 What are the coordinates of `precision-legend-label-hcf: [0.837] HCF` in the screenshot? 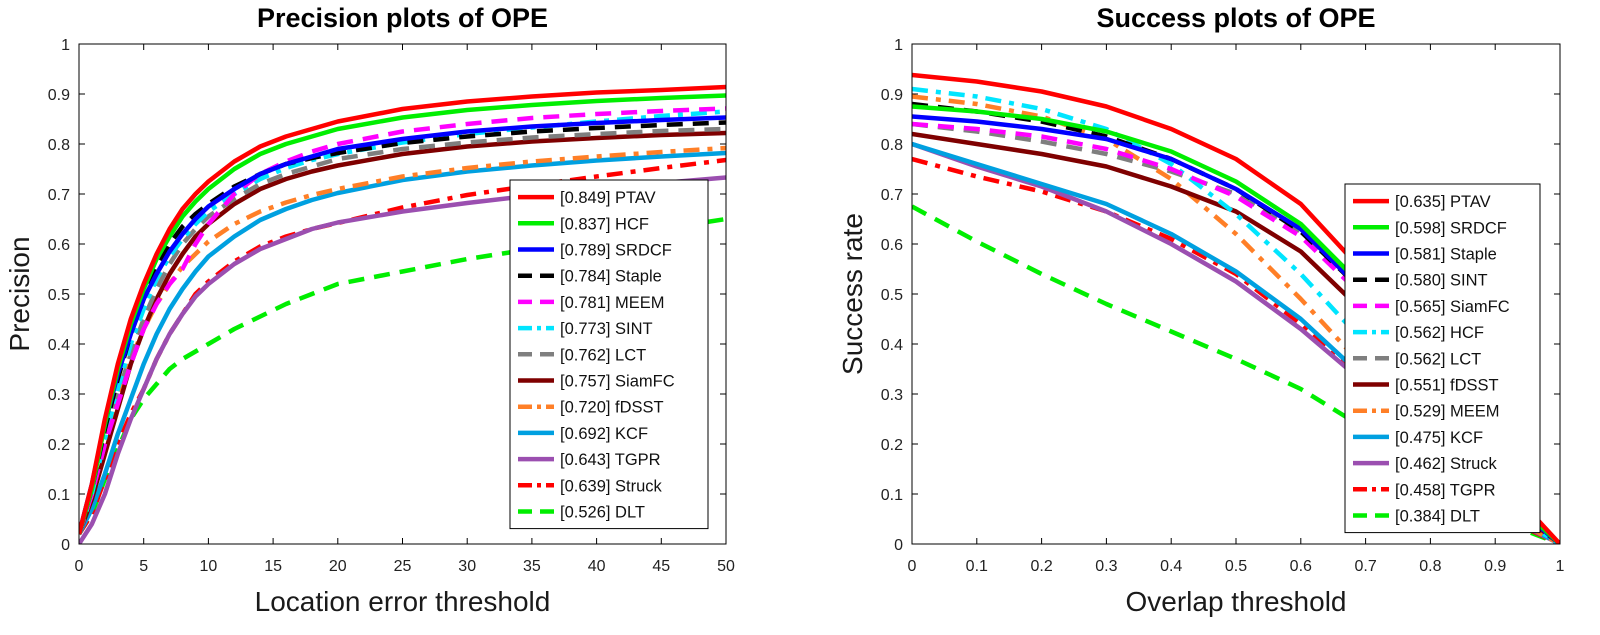 It's located at (604, 224).